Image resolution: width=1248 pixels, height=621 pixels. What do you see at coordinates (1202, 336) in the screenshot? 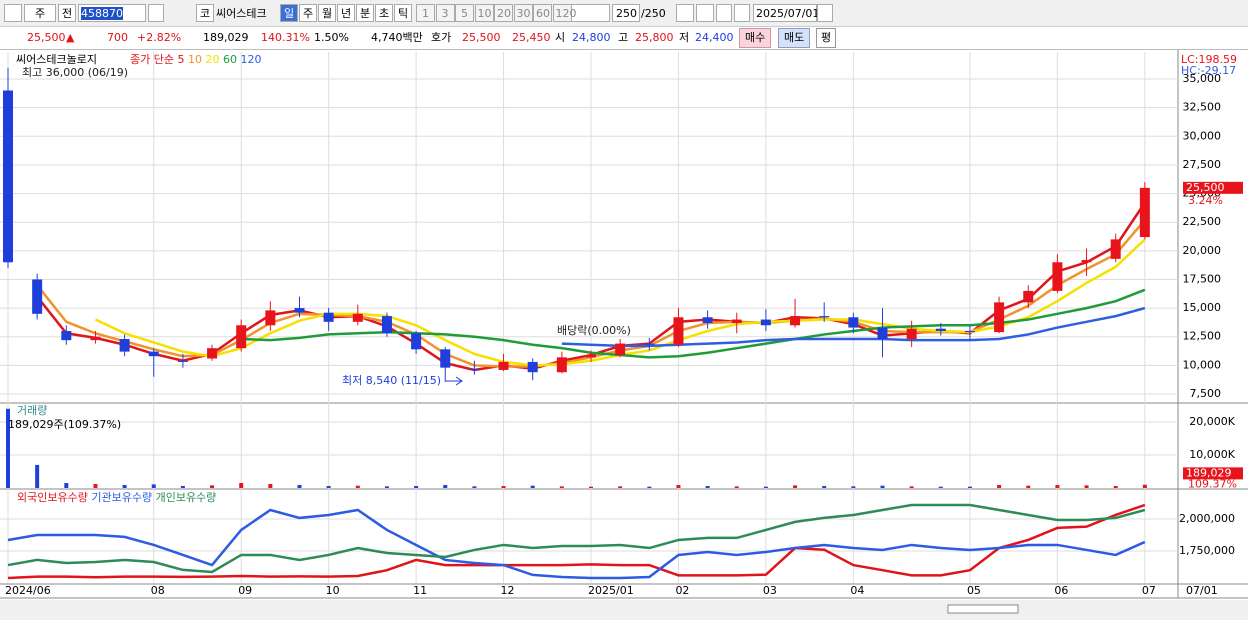
I see `y-tick-label: 12,500` at bounding box center [1202, 336].